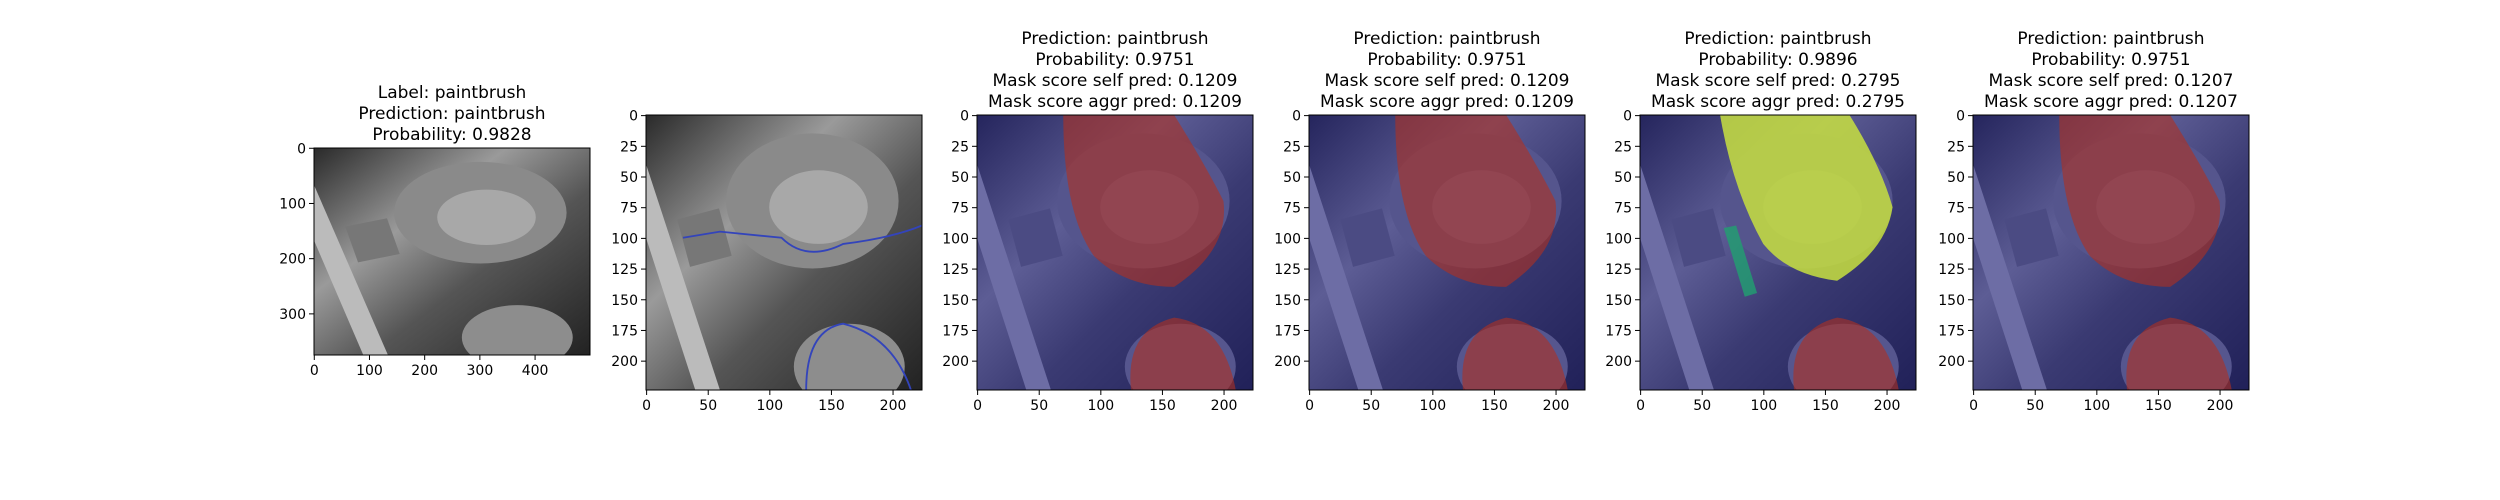  I want to click on mask-outline, so click(858, 356).